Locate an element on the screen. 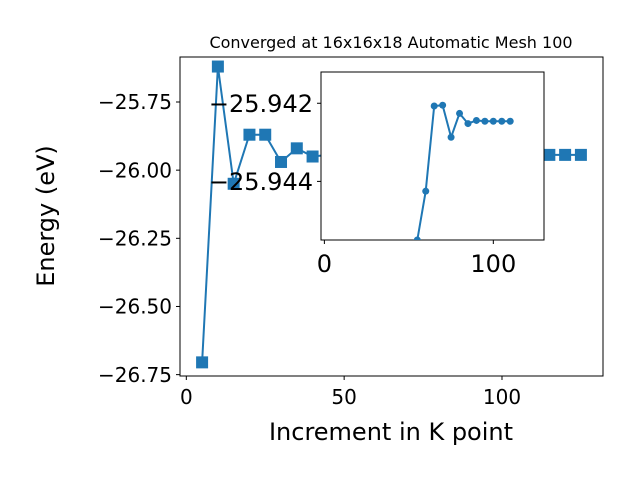  main-x-tick-label: 50 is located at coordinates (343, 397).